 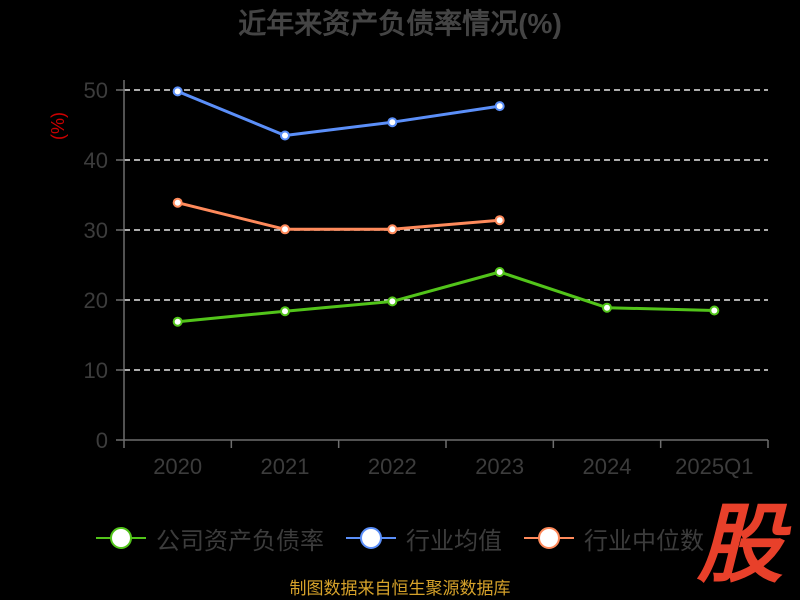 What do you see at coordinates (499, 466) in the screenshot?
I see `x-tick-label: 2023` at bounding box center [499, 466].